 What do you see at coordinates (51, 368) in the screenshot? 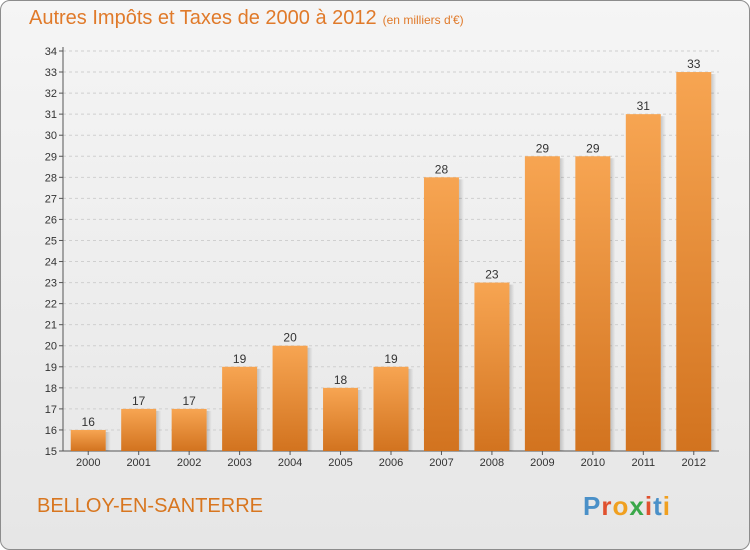
I see `y-tick-label: 19` at bounding box center [51, 368].